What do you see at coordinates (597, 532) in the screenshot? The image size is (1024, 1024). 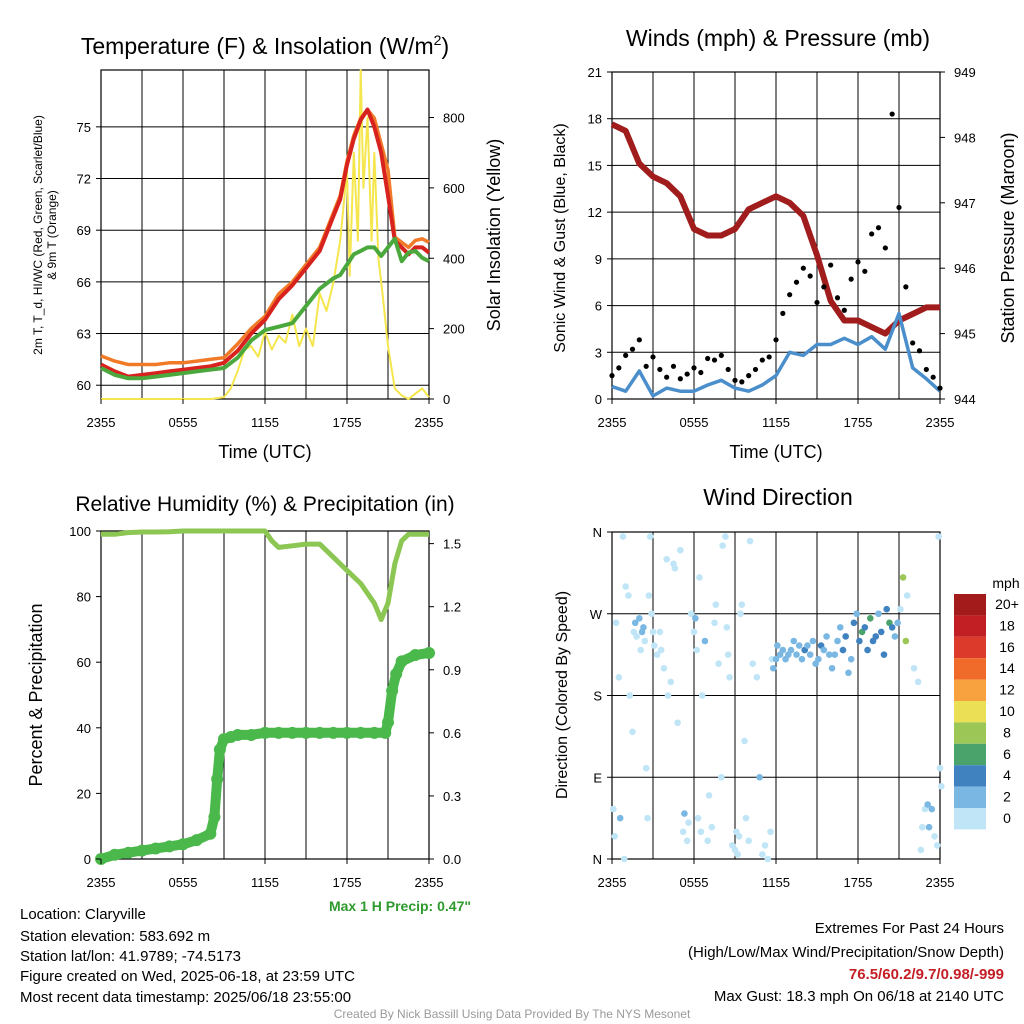 I see `wind-direction-panel-ytick-label: N` at bounding box center [597, 532].